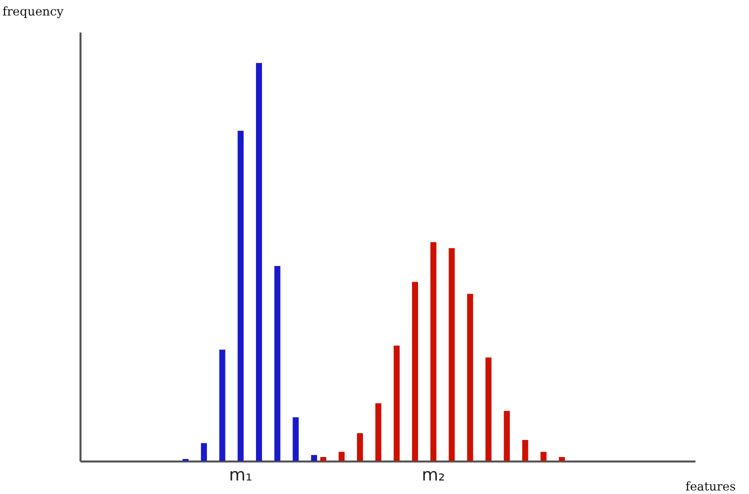 The width and height of the screenshot is (749, 494). Describe the element at coordinates (240, 476) in the screenshot. I see `x-tick-label: m₁` at that location.